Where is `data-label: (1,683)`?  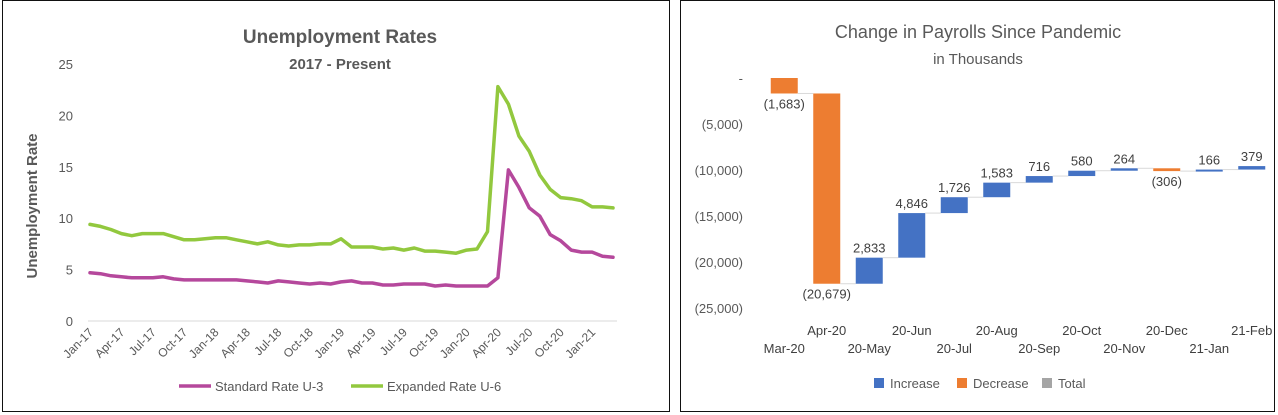 data-label: (1,683) is located at coordinates (784, 103).